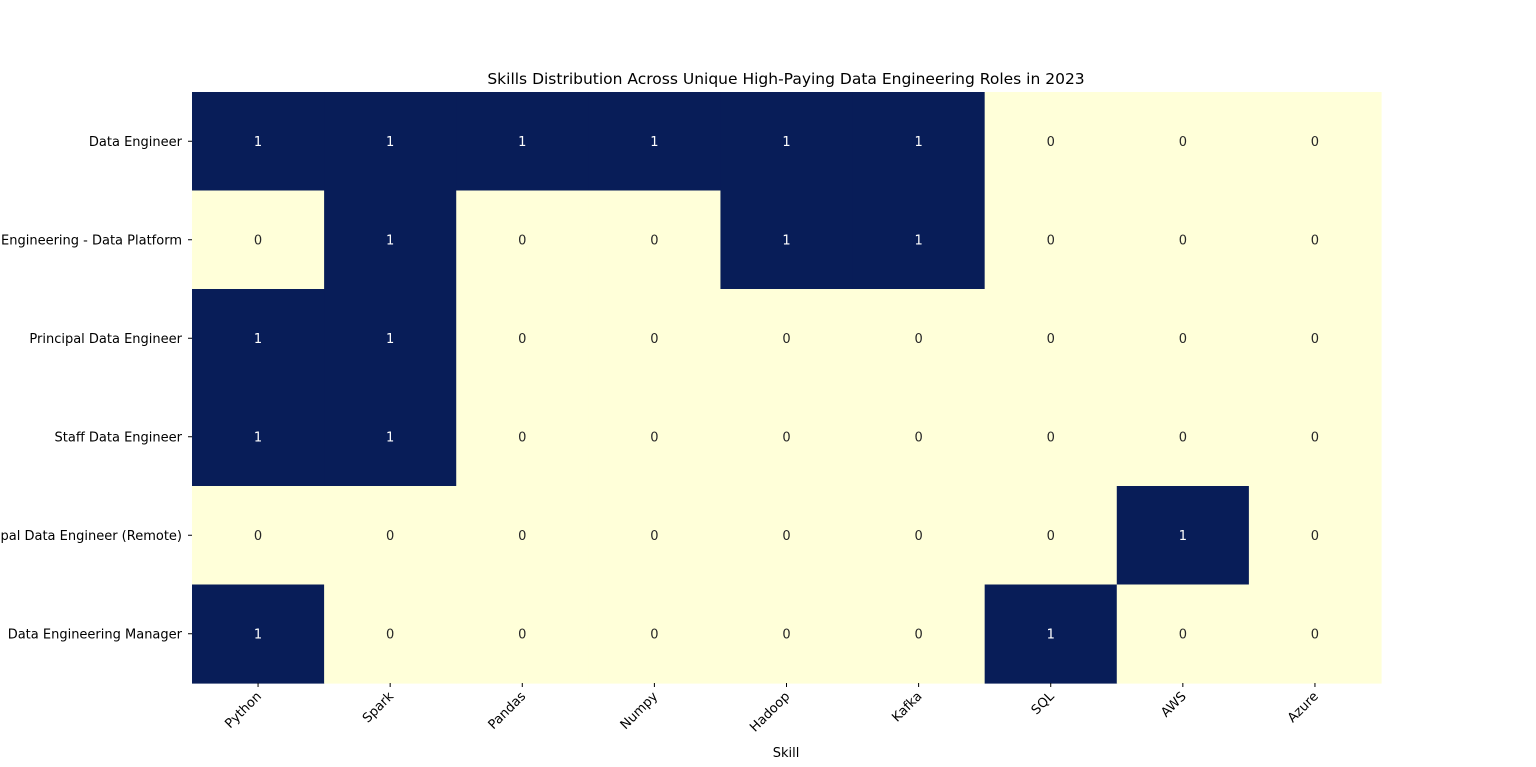  I want to click on y-tick-label: Director of Engineering - Data Platform, so click(91, 240).